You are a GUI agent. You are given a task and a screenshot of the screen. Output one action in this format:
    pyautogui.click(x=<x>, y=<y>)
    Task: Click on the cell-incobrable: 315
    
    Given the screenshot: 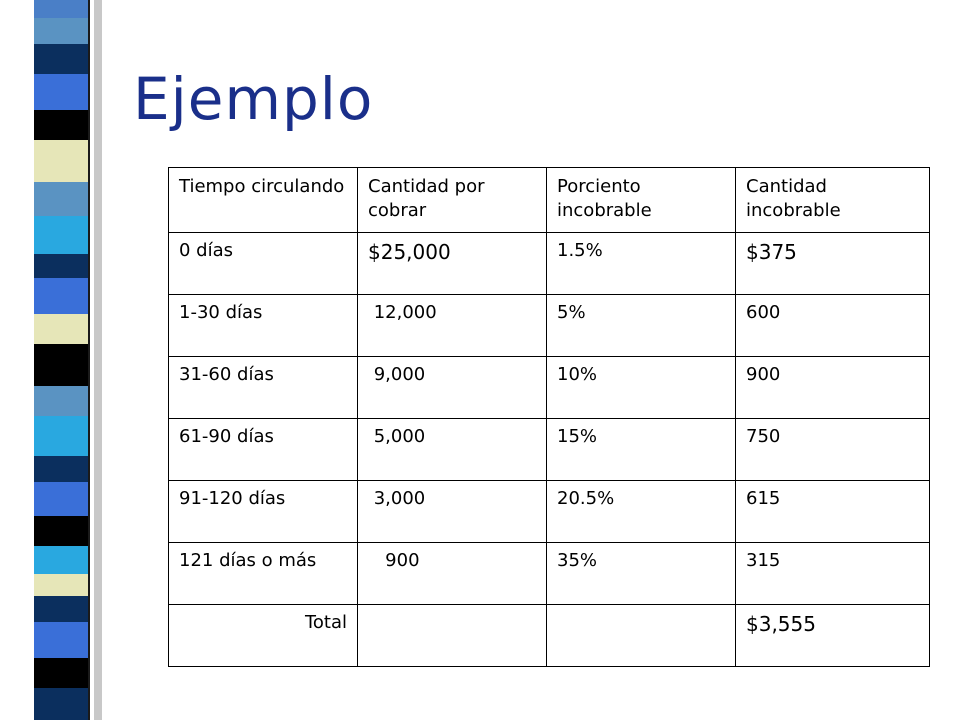 What is the action you would take?
    pyautogui.click(x=832, y=573)
    